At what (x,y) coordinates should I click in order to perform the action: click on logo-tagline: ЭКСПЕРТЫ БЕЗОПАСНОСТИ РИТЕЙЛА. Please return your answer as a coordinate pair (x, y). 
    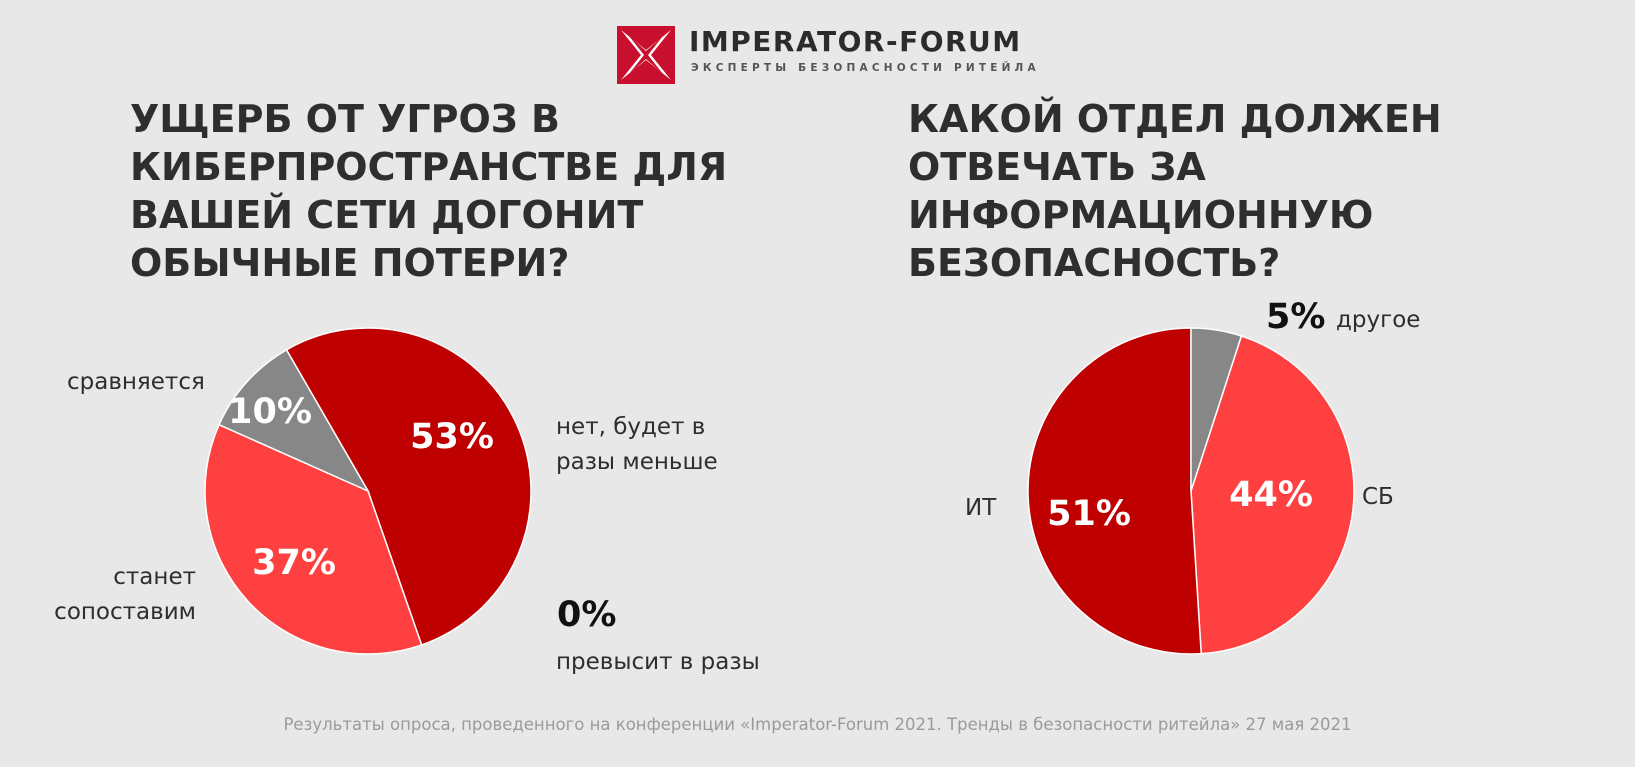
    Looking at the image, I should click on (865, 68).